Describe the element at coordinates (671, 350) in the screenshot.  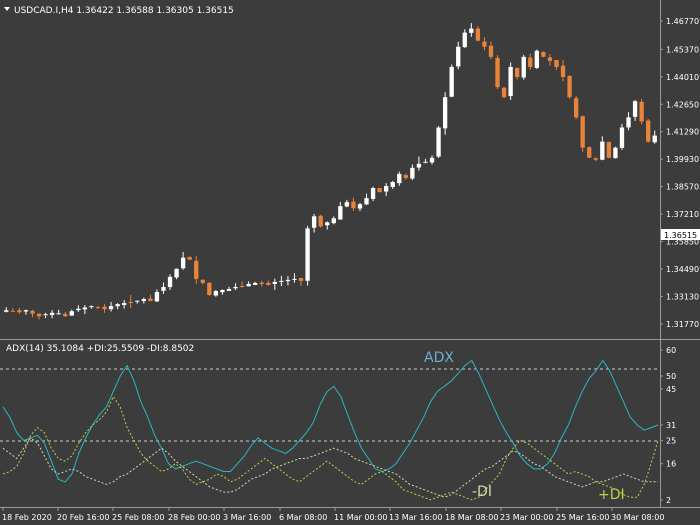
I see `indicator-tick-label: 60` at that location.